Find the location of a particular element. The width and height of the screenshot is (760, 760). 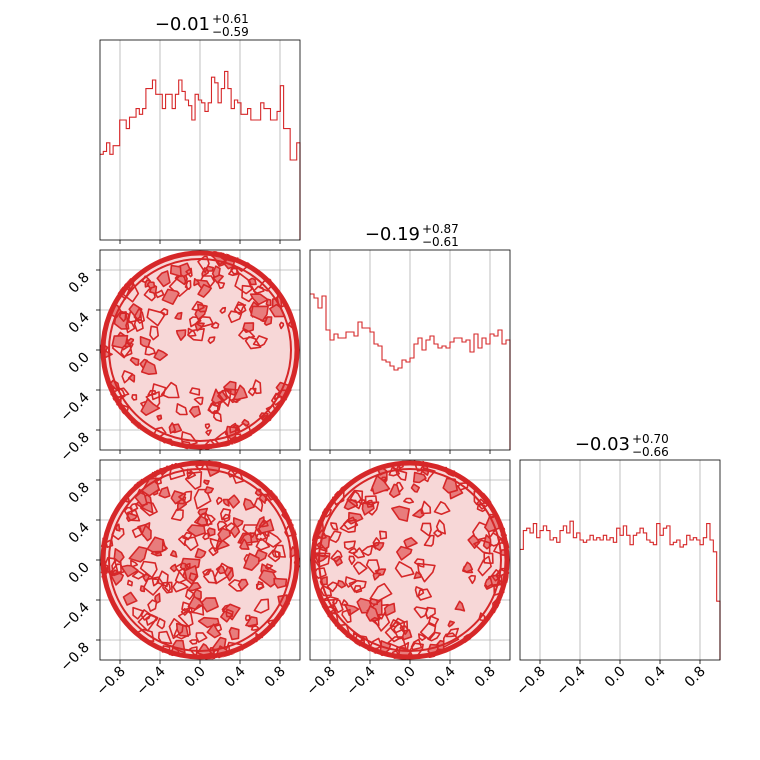

title-median: −0.19 is located at coordinates (392, 234).